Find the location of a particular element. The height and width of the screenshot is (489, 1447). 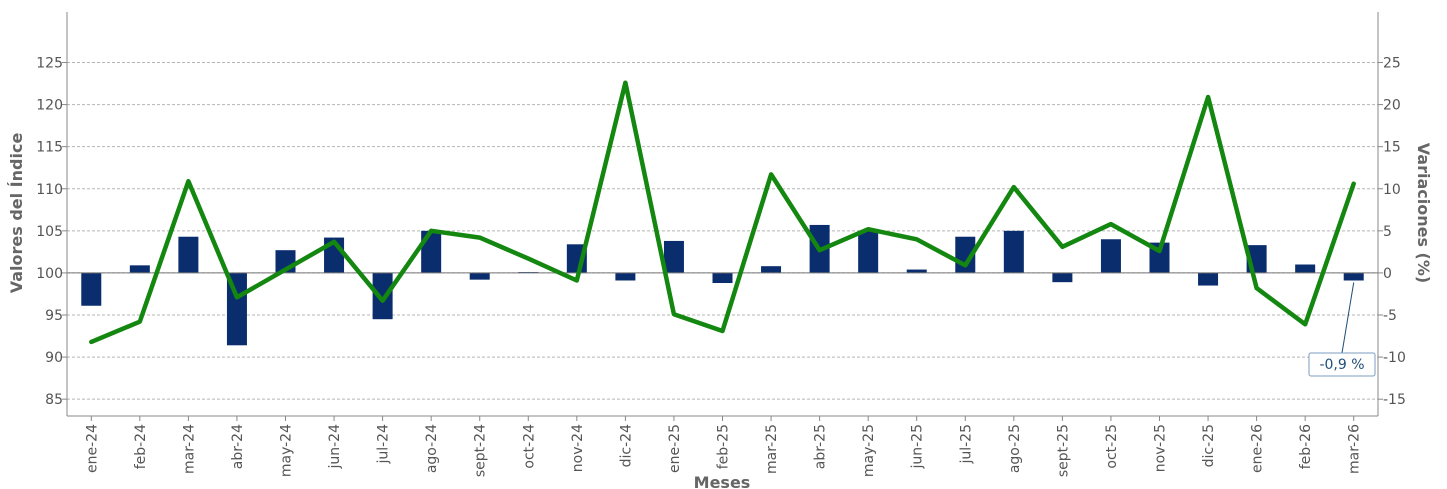

x-tick-label: sept-24 is located at coordinates (481, 450).